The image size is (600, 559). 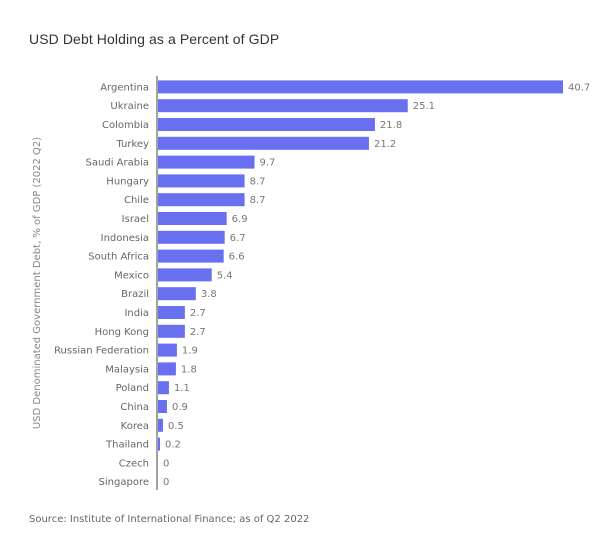 What do you see at coordinates (237, 257) in the screenshot?
I see `value-label: 6.6` at bounding box center [237, 257].